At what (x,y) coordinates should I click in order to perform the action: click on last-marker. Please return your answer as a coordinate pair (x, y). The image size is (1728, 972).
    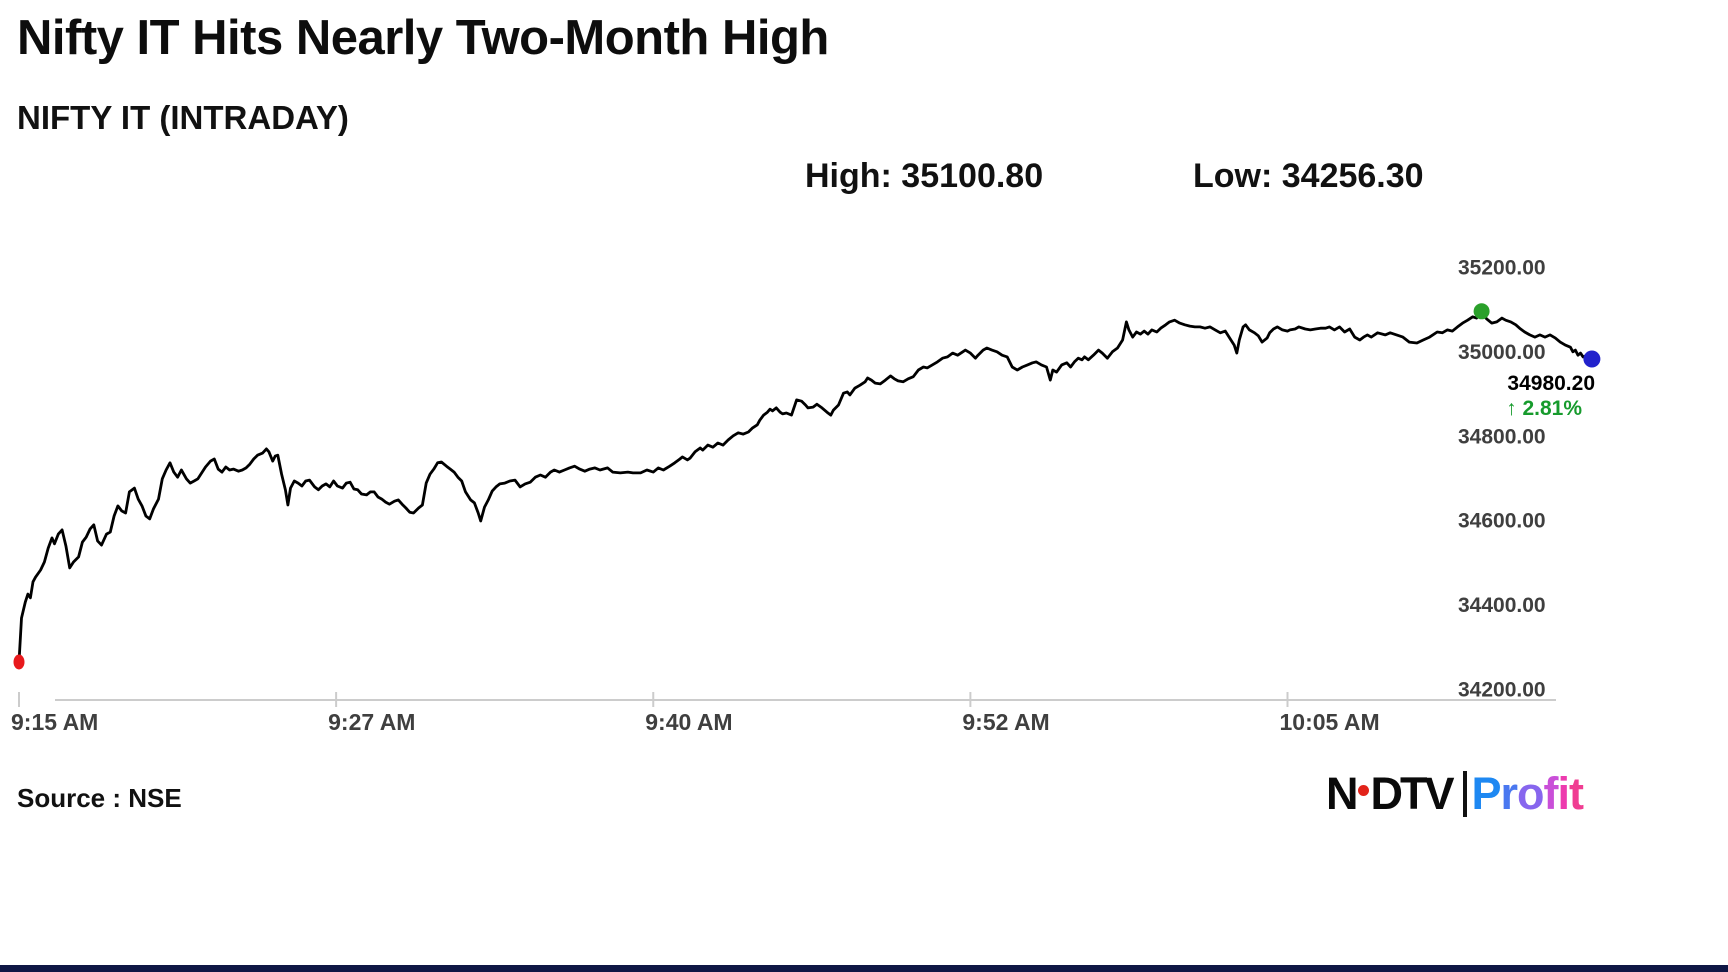
    Looking at the image, I should click on (1592, 359).